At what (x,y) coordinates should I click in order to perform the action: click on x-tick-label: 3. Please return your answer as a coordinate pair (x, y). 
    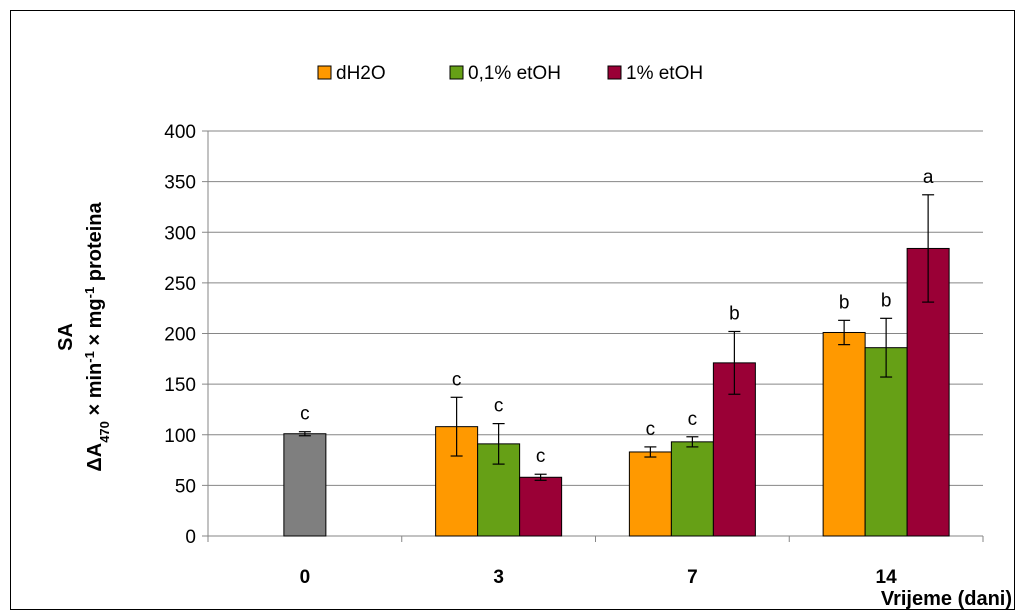
    Looking at the image, I should click on (498, 577).